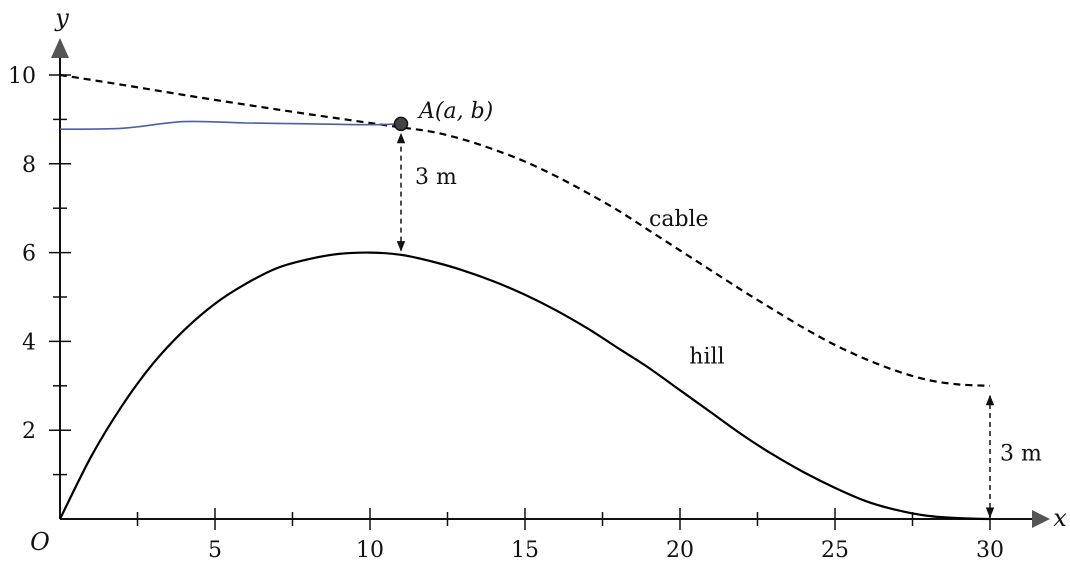 The width and height of the screenshot is (1070, 567). What do you see at coordinates (215, 550) in the screenshot?
I see `x-tick-label: 5` at bounding box center [215, 550].